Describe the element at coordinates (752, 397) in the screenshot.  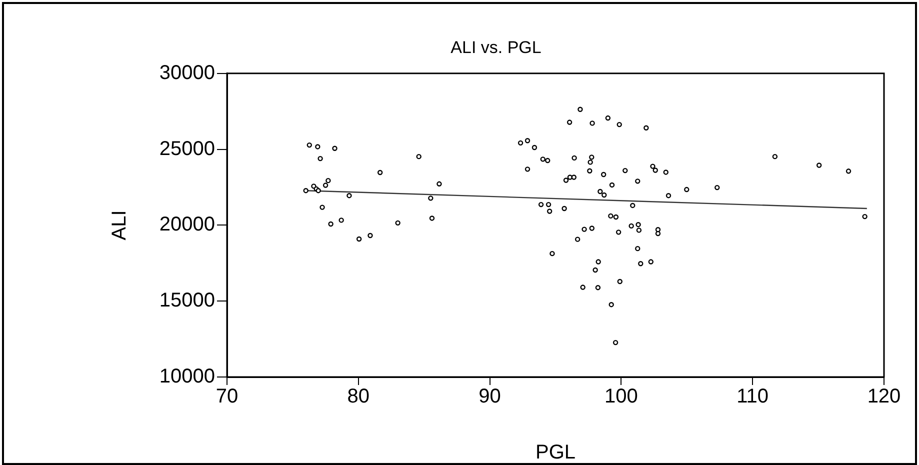
I see `x-tick-label: 110` at that location.